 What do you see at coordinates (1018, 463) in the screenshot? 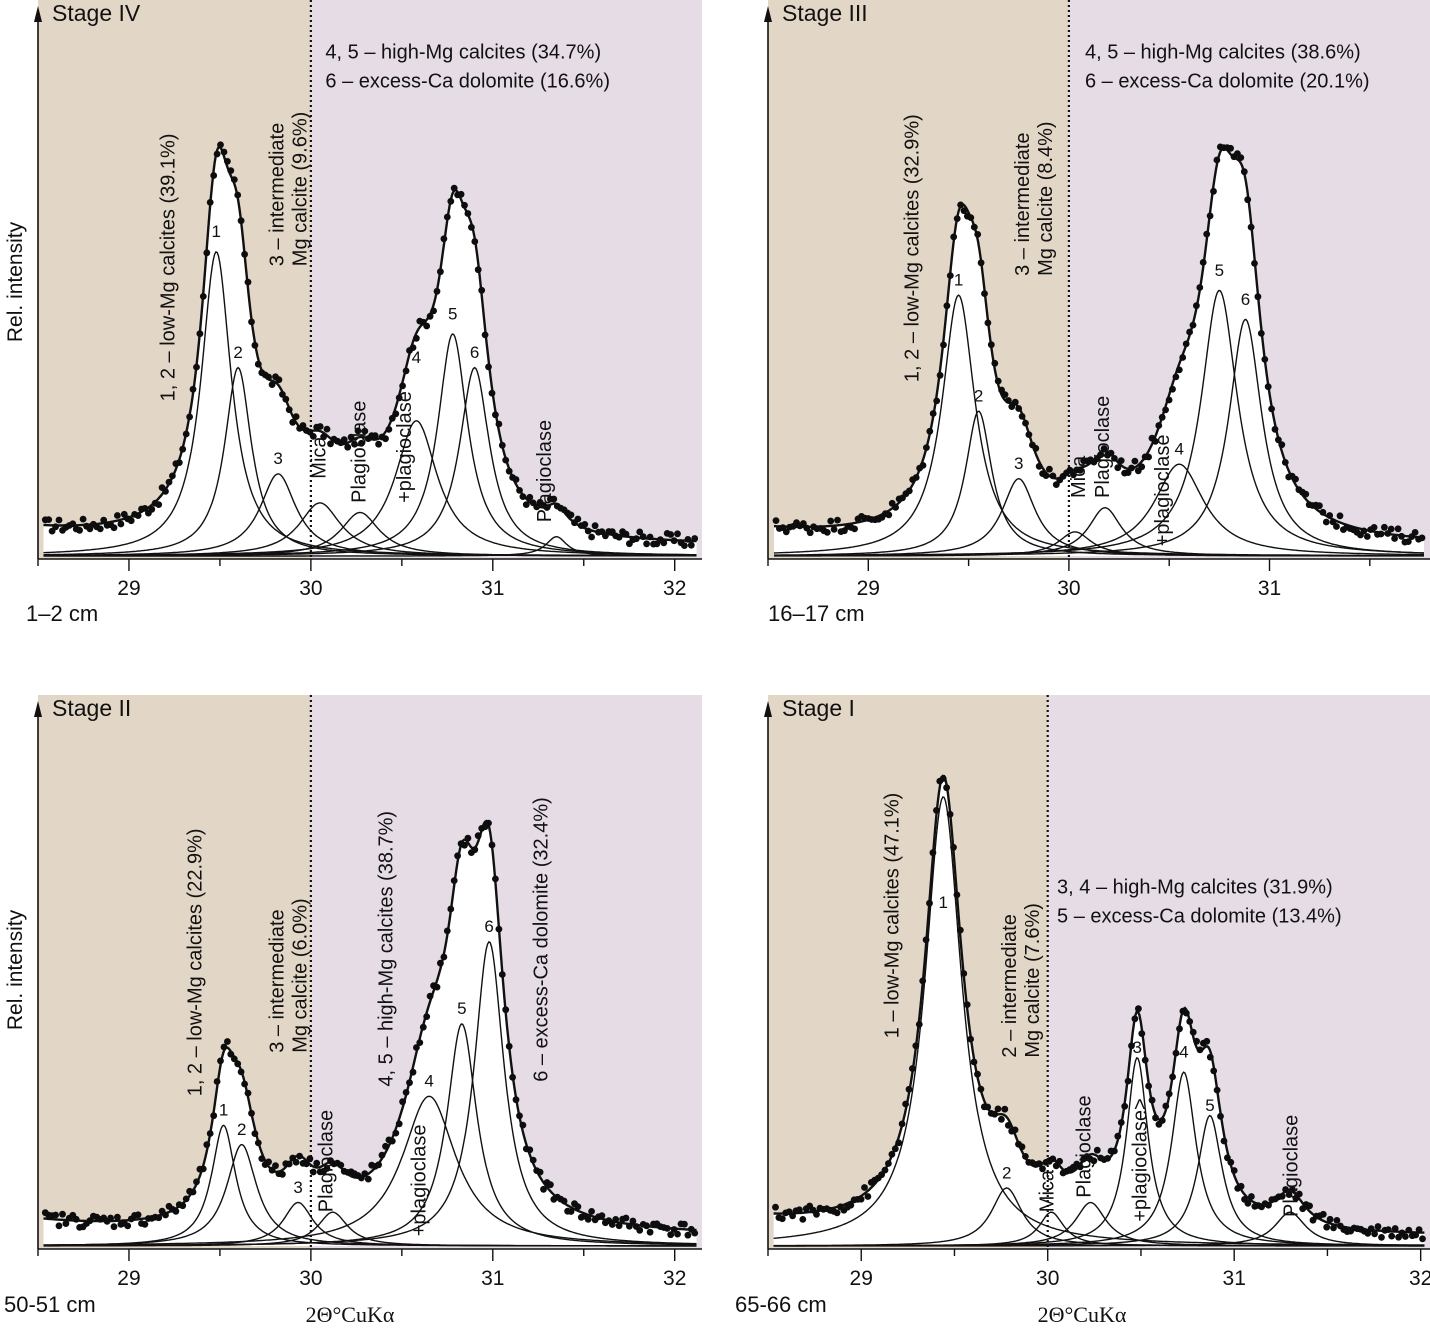
I see `peak-label-3: 3` at bounding box center [1018, 463].